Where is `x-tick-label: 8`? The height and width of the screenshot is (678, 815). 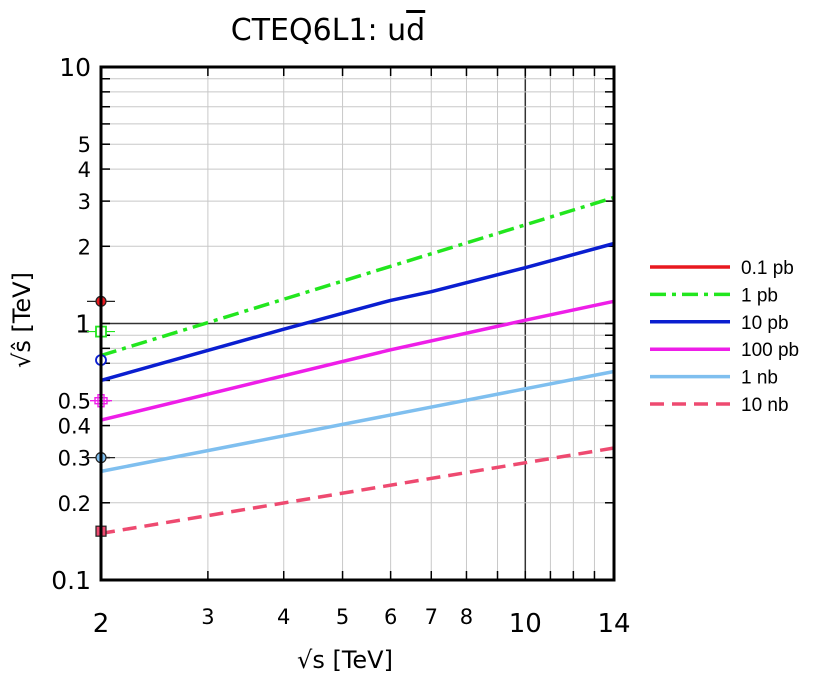
x-tick-label: 8 is located at coordinates (466, 617).